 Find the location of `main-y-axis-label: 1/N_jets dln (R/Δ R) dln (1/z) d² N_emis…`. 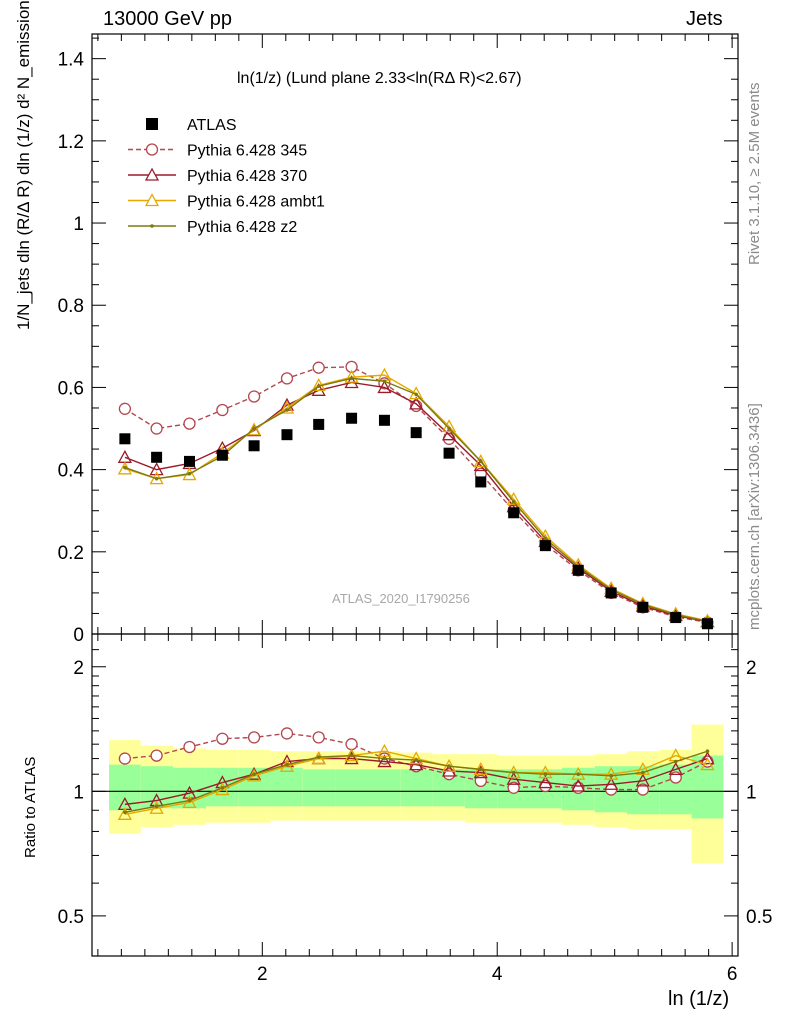

main-y-axis-label: 1/N_jets dln (R/Δ R) dln (1/z) d² N_emis… is located at coordinates (23, 165).